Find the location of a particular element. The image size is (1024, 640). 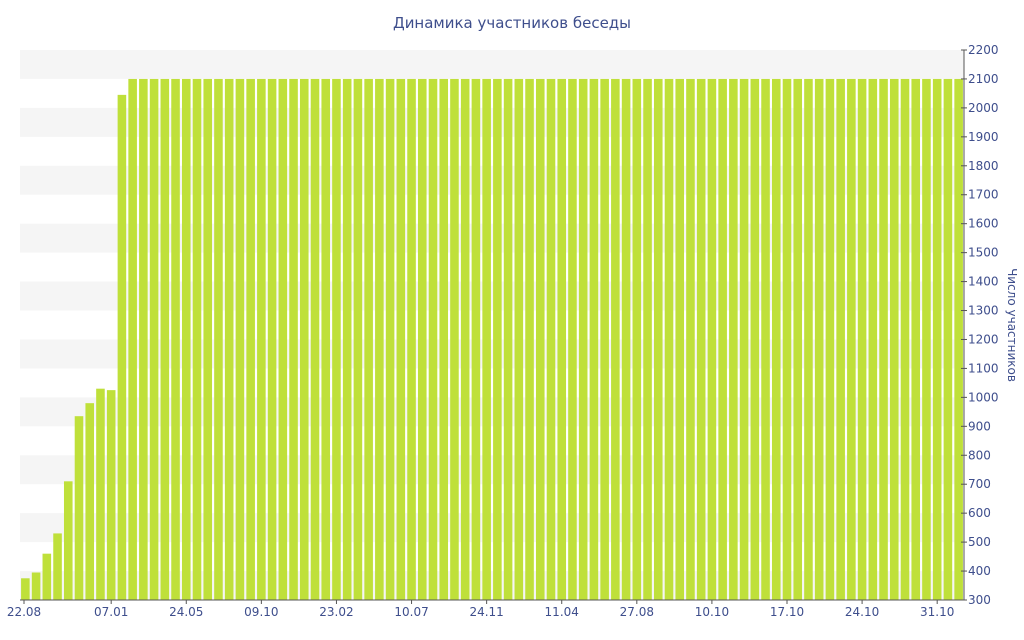

x-tick-label: 11.04 is located at coordinates (562, 612).